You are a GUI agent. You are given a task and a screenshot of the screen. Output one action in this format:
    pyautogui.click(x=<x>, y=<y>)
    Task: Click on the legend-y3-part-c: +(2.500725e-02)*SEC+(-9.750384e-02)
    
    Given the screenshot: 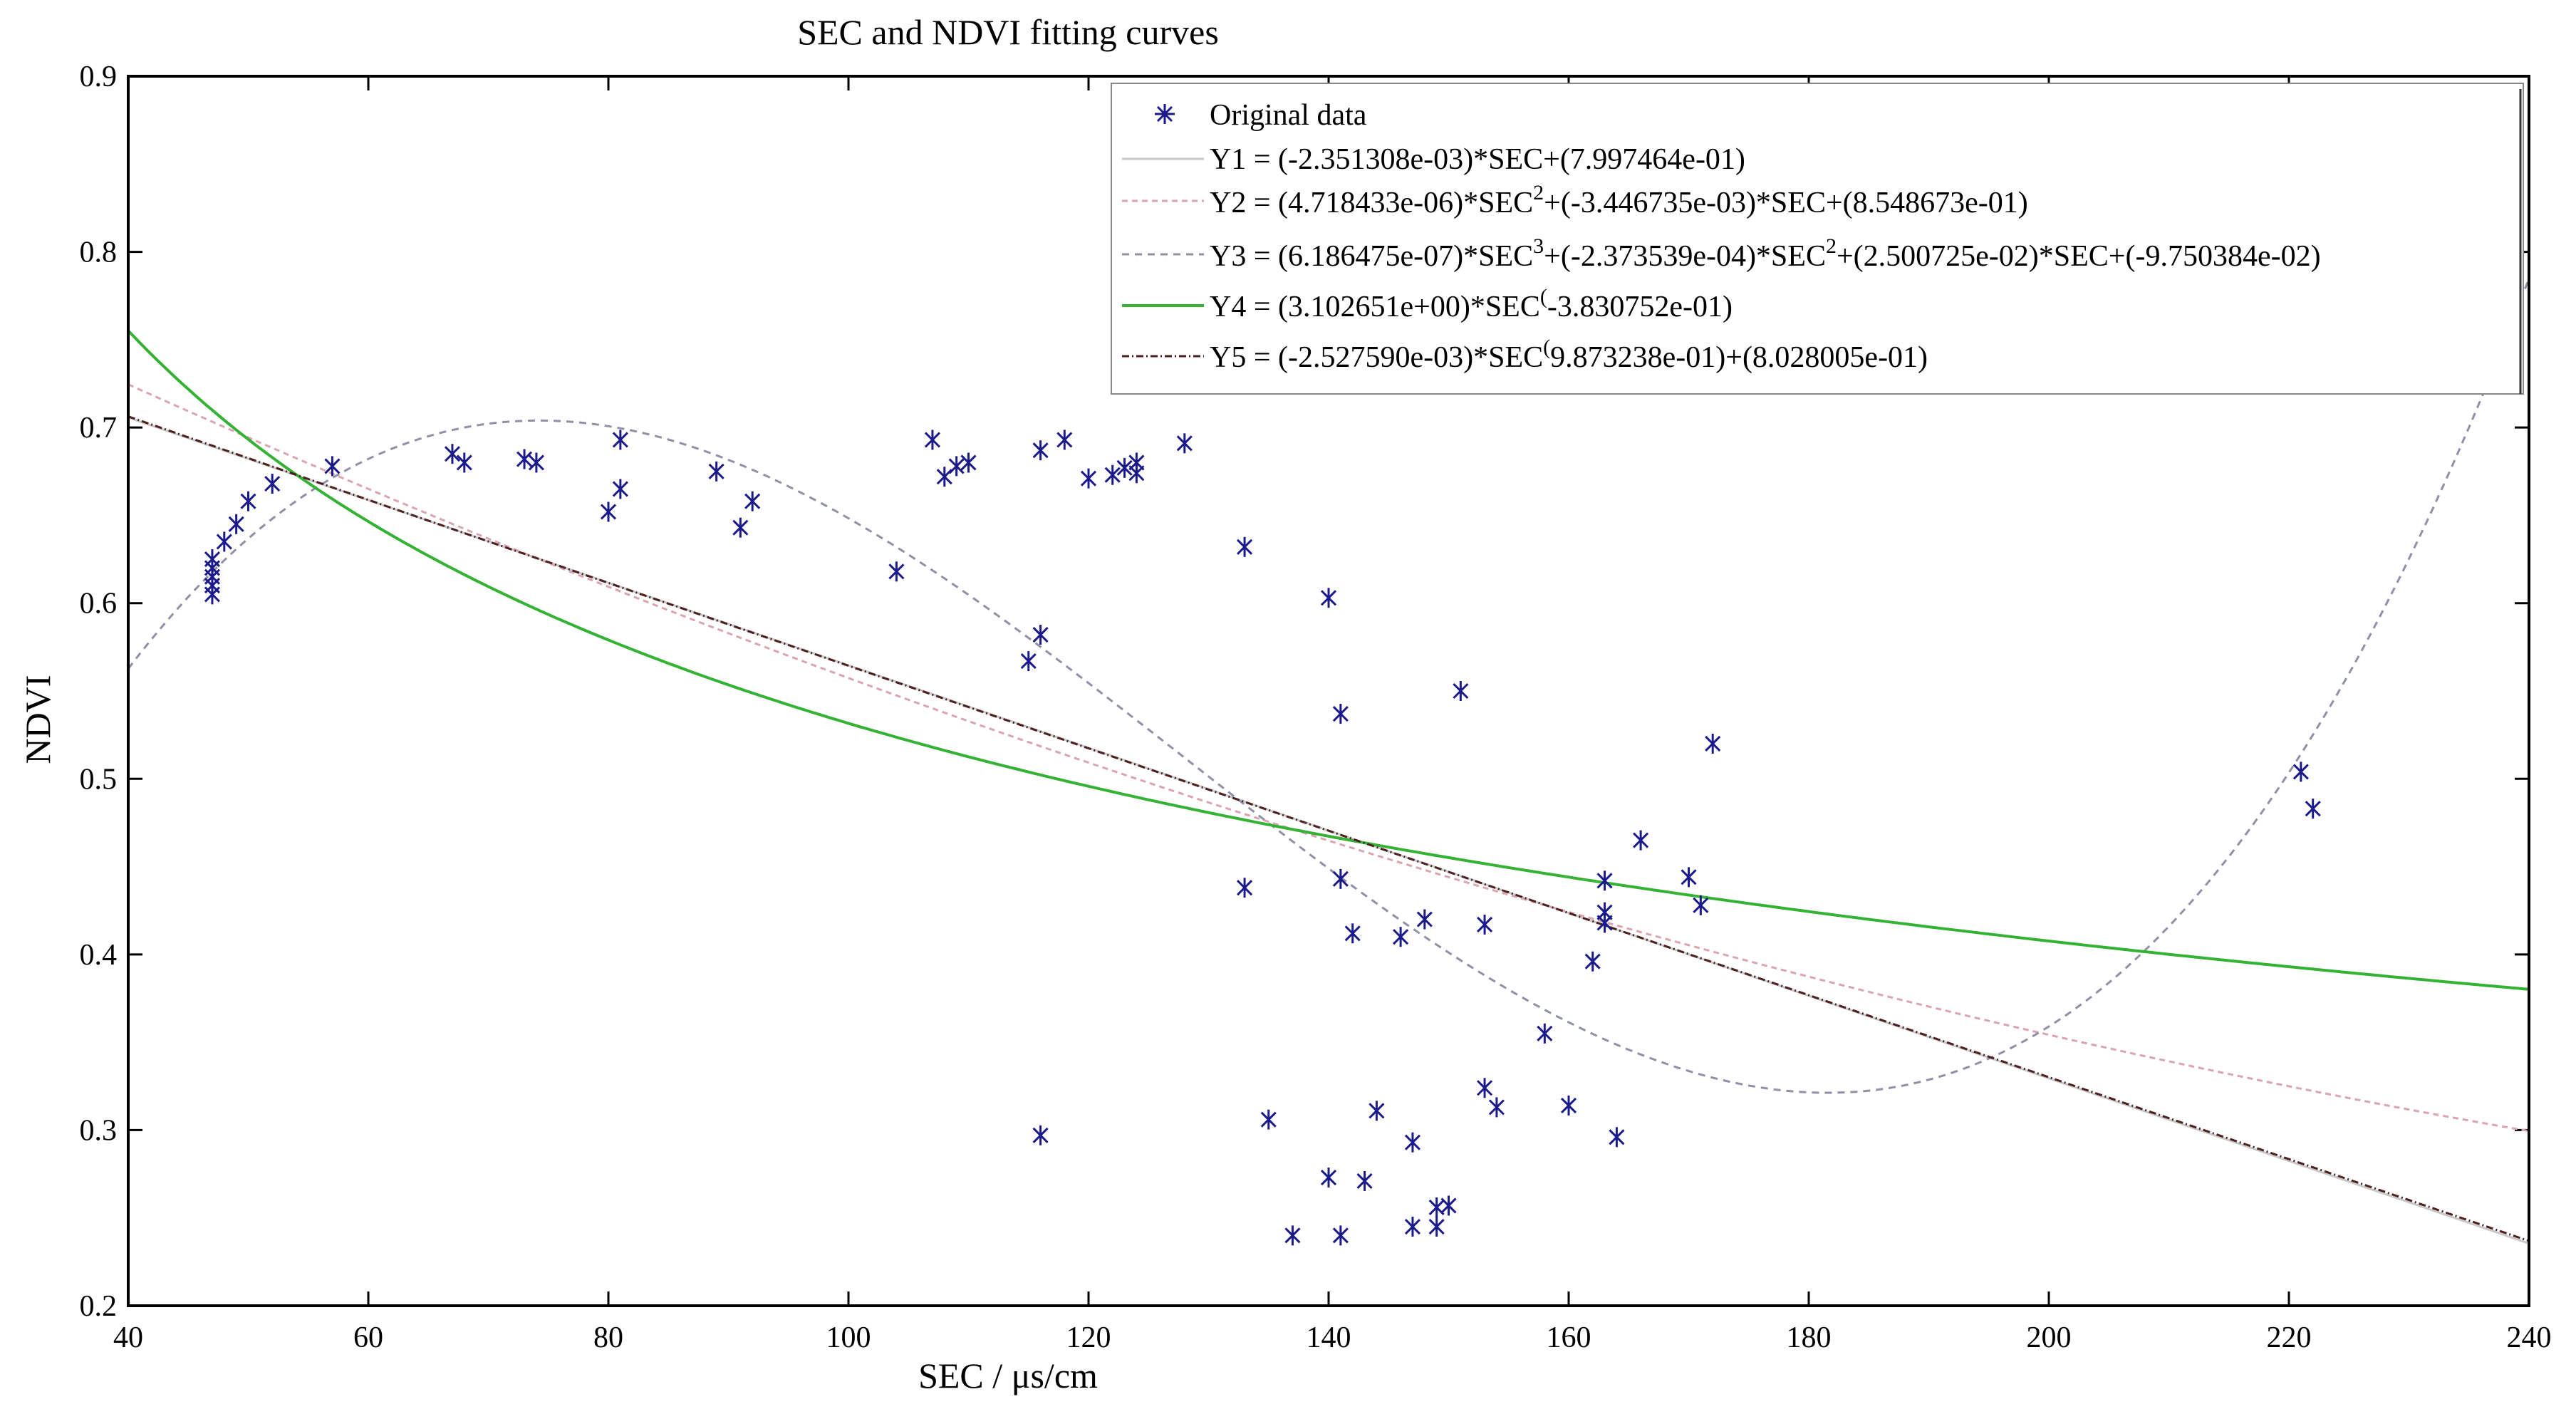 What is the action you would take?
    pyautogui.click(x=2079, y=256)
    